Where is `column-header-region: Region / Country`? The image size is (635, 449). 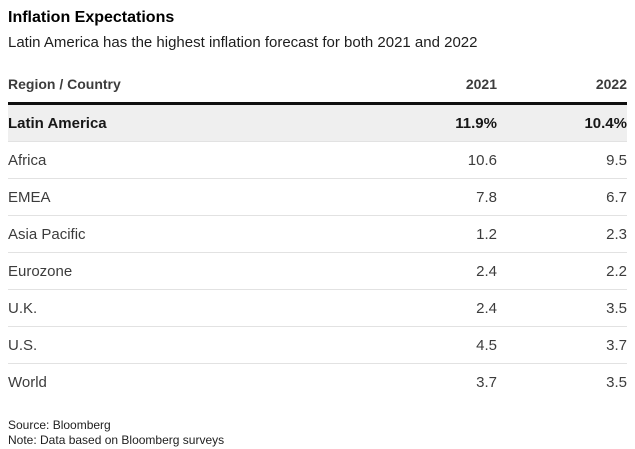 column-header-region: Region / Country is located at coordinates (64, 84).